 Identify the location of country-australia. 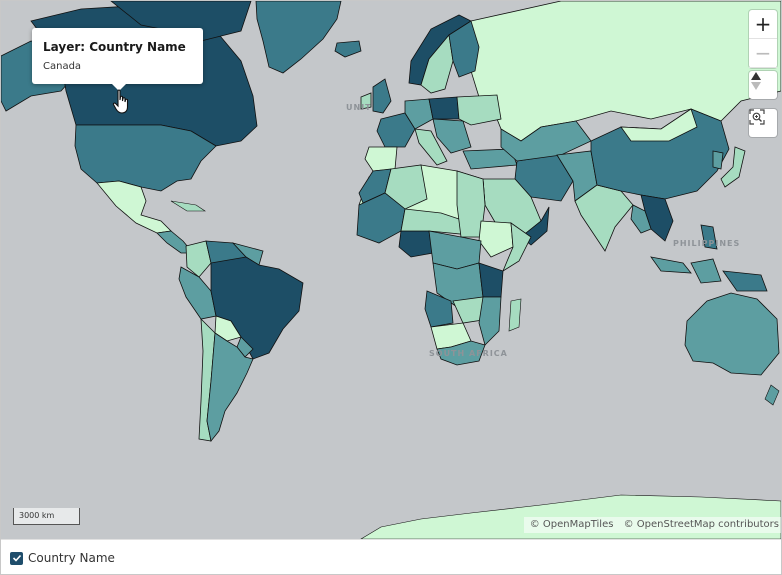
(732, 334).